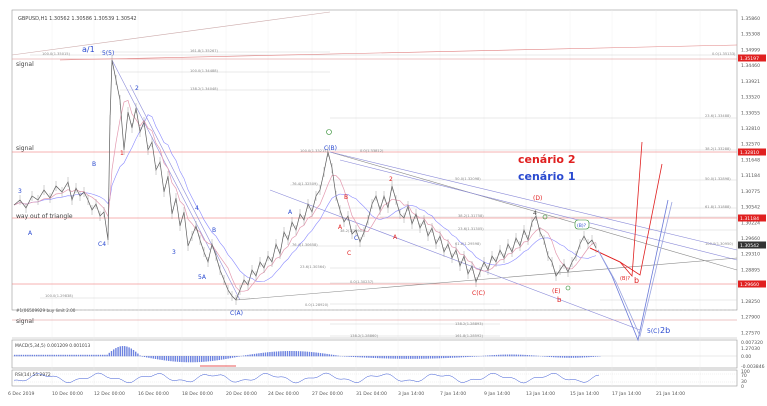 The image size is (767, 406). What do you see at coordinates (67, 394) in the screenshot?
I see `time-tick: 10 Dec 00:00` at bounding box center [67, 394].